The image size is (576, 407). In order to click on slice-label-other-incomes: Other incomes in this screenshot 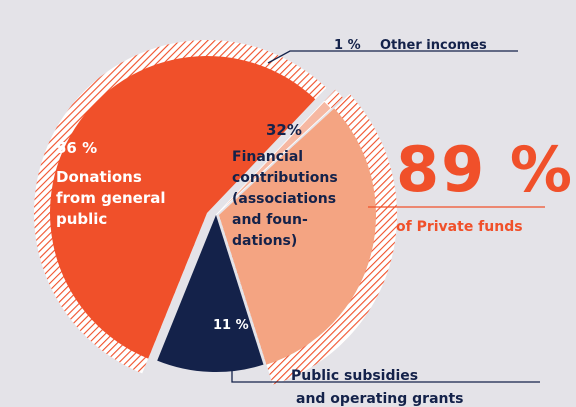, I will do `click(433, 45)`.